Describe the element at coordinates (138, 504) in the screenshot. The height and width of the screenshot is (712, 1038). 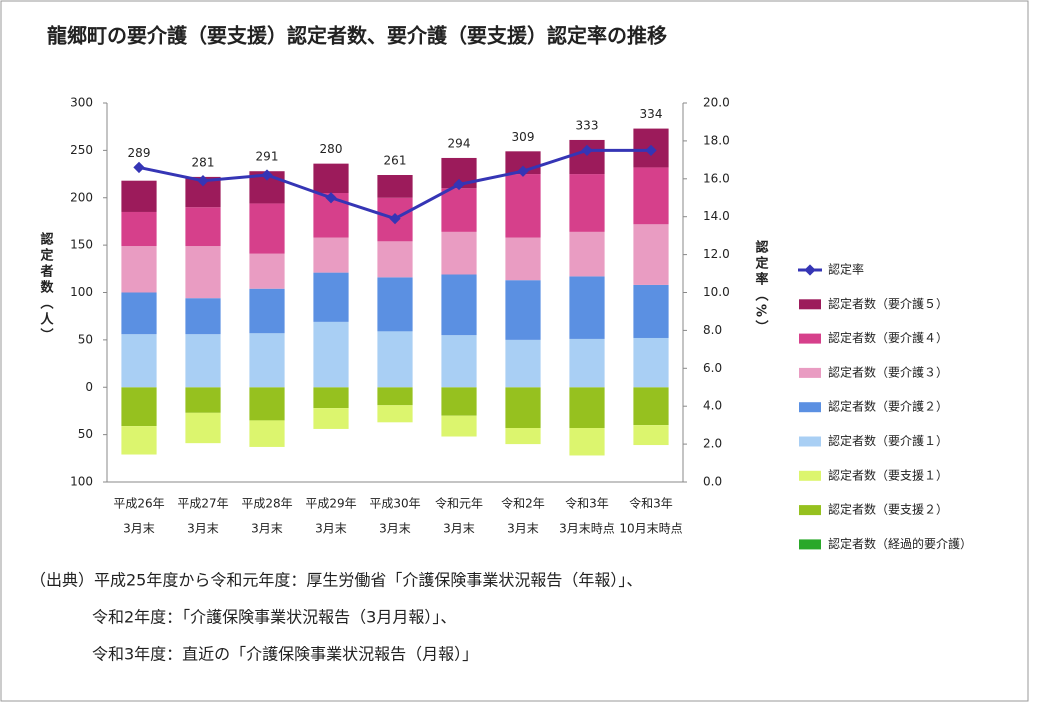
I see `x-tick-label: 平成26年` at that location.